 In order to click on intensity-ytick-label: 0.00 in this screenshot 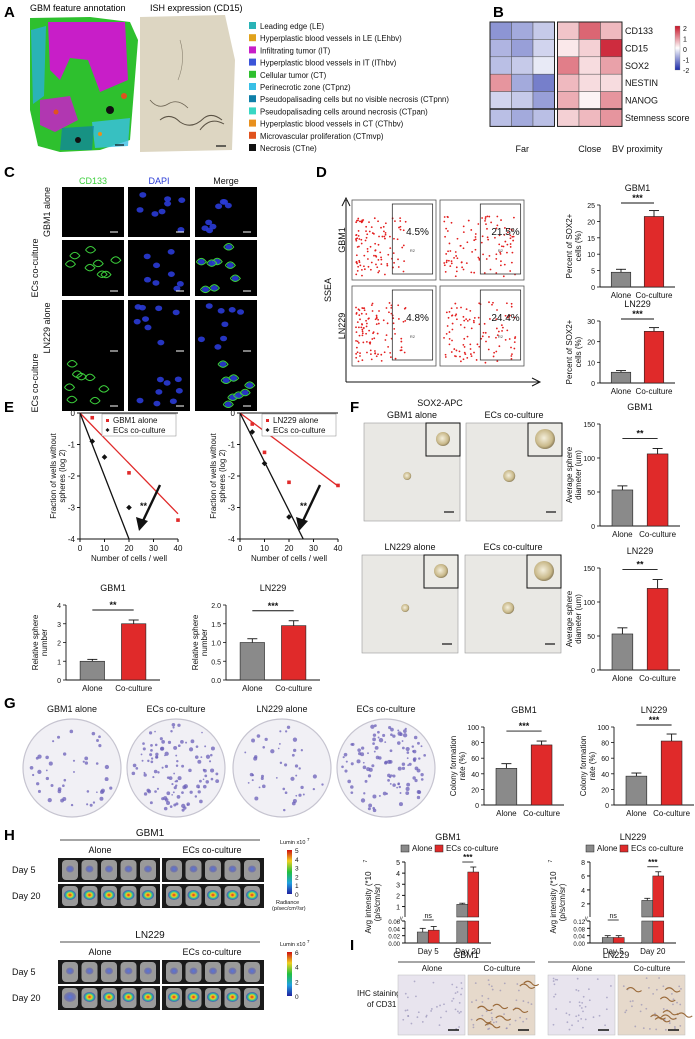, I will do `click(579, 945)`.